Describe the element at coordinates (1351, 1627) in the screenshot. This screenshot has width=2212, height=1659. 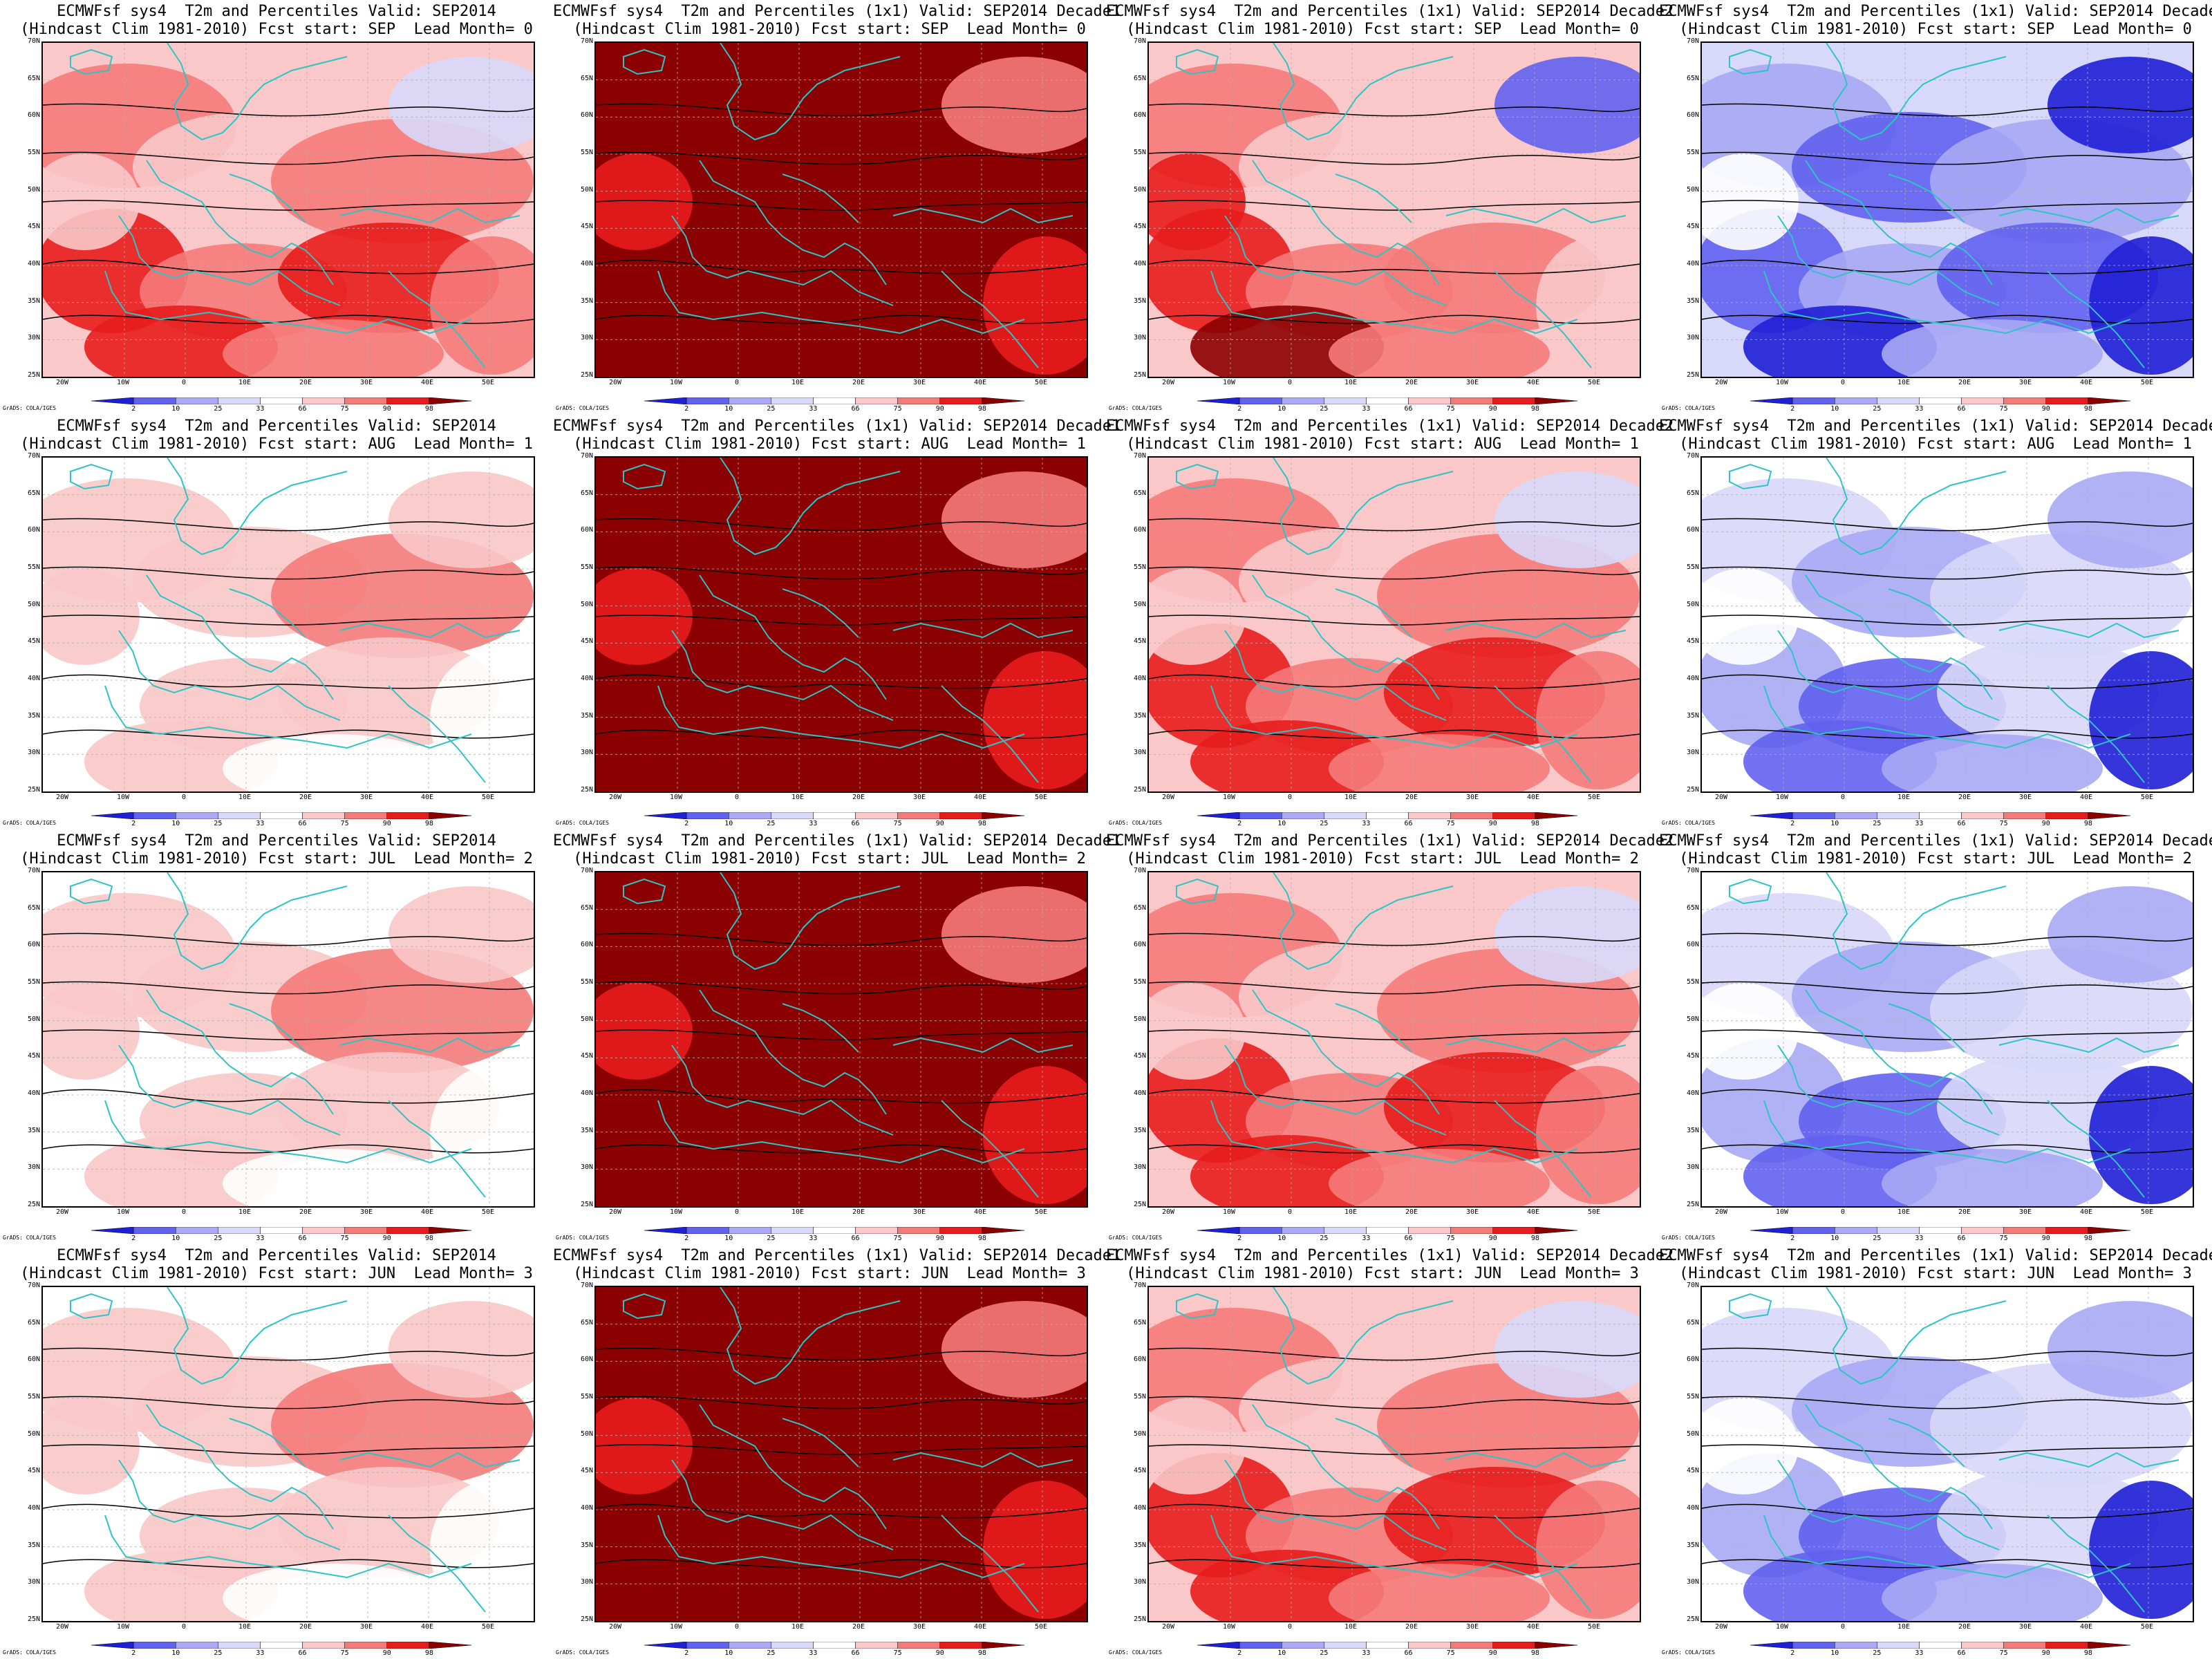
I see `lon-label: 10E` at that location.